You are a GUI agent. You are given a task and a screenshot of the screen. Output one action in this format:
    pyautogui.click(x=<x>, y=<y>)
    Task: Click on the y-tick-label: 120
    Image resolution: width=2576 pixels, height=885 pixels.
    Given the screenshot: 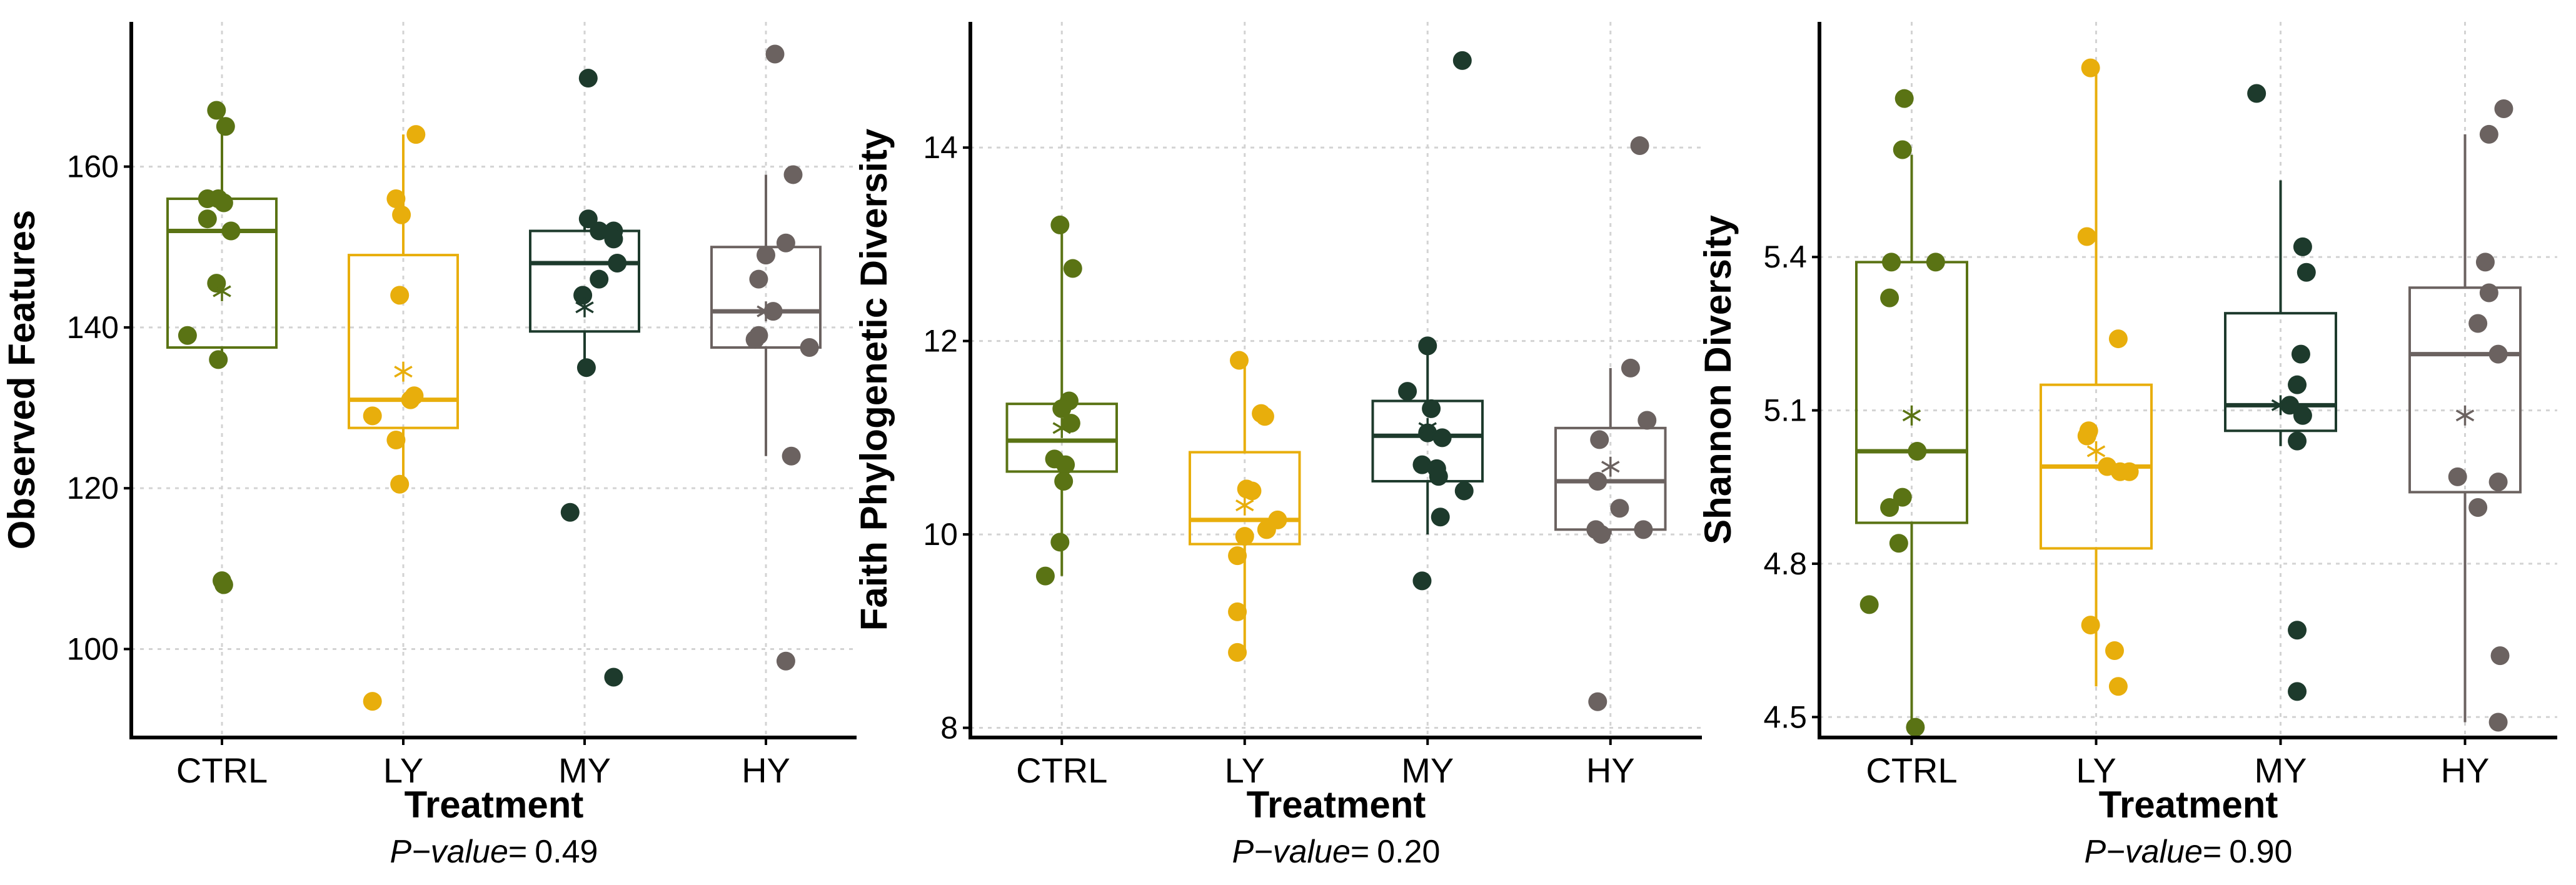 What is the action you would take?
    pyautogui.click(x=93, y=488)
    